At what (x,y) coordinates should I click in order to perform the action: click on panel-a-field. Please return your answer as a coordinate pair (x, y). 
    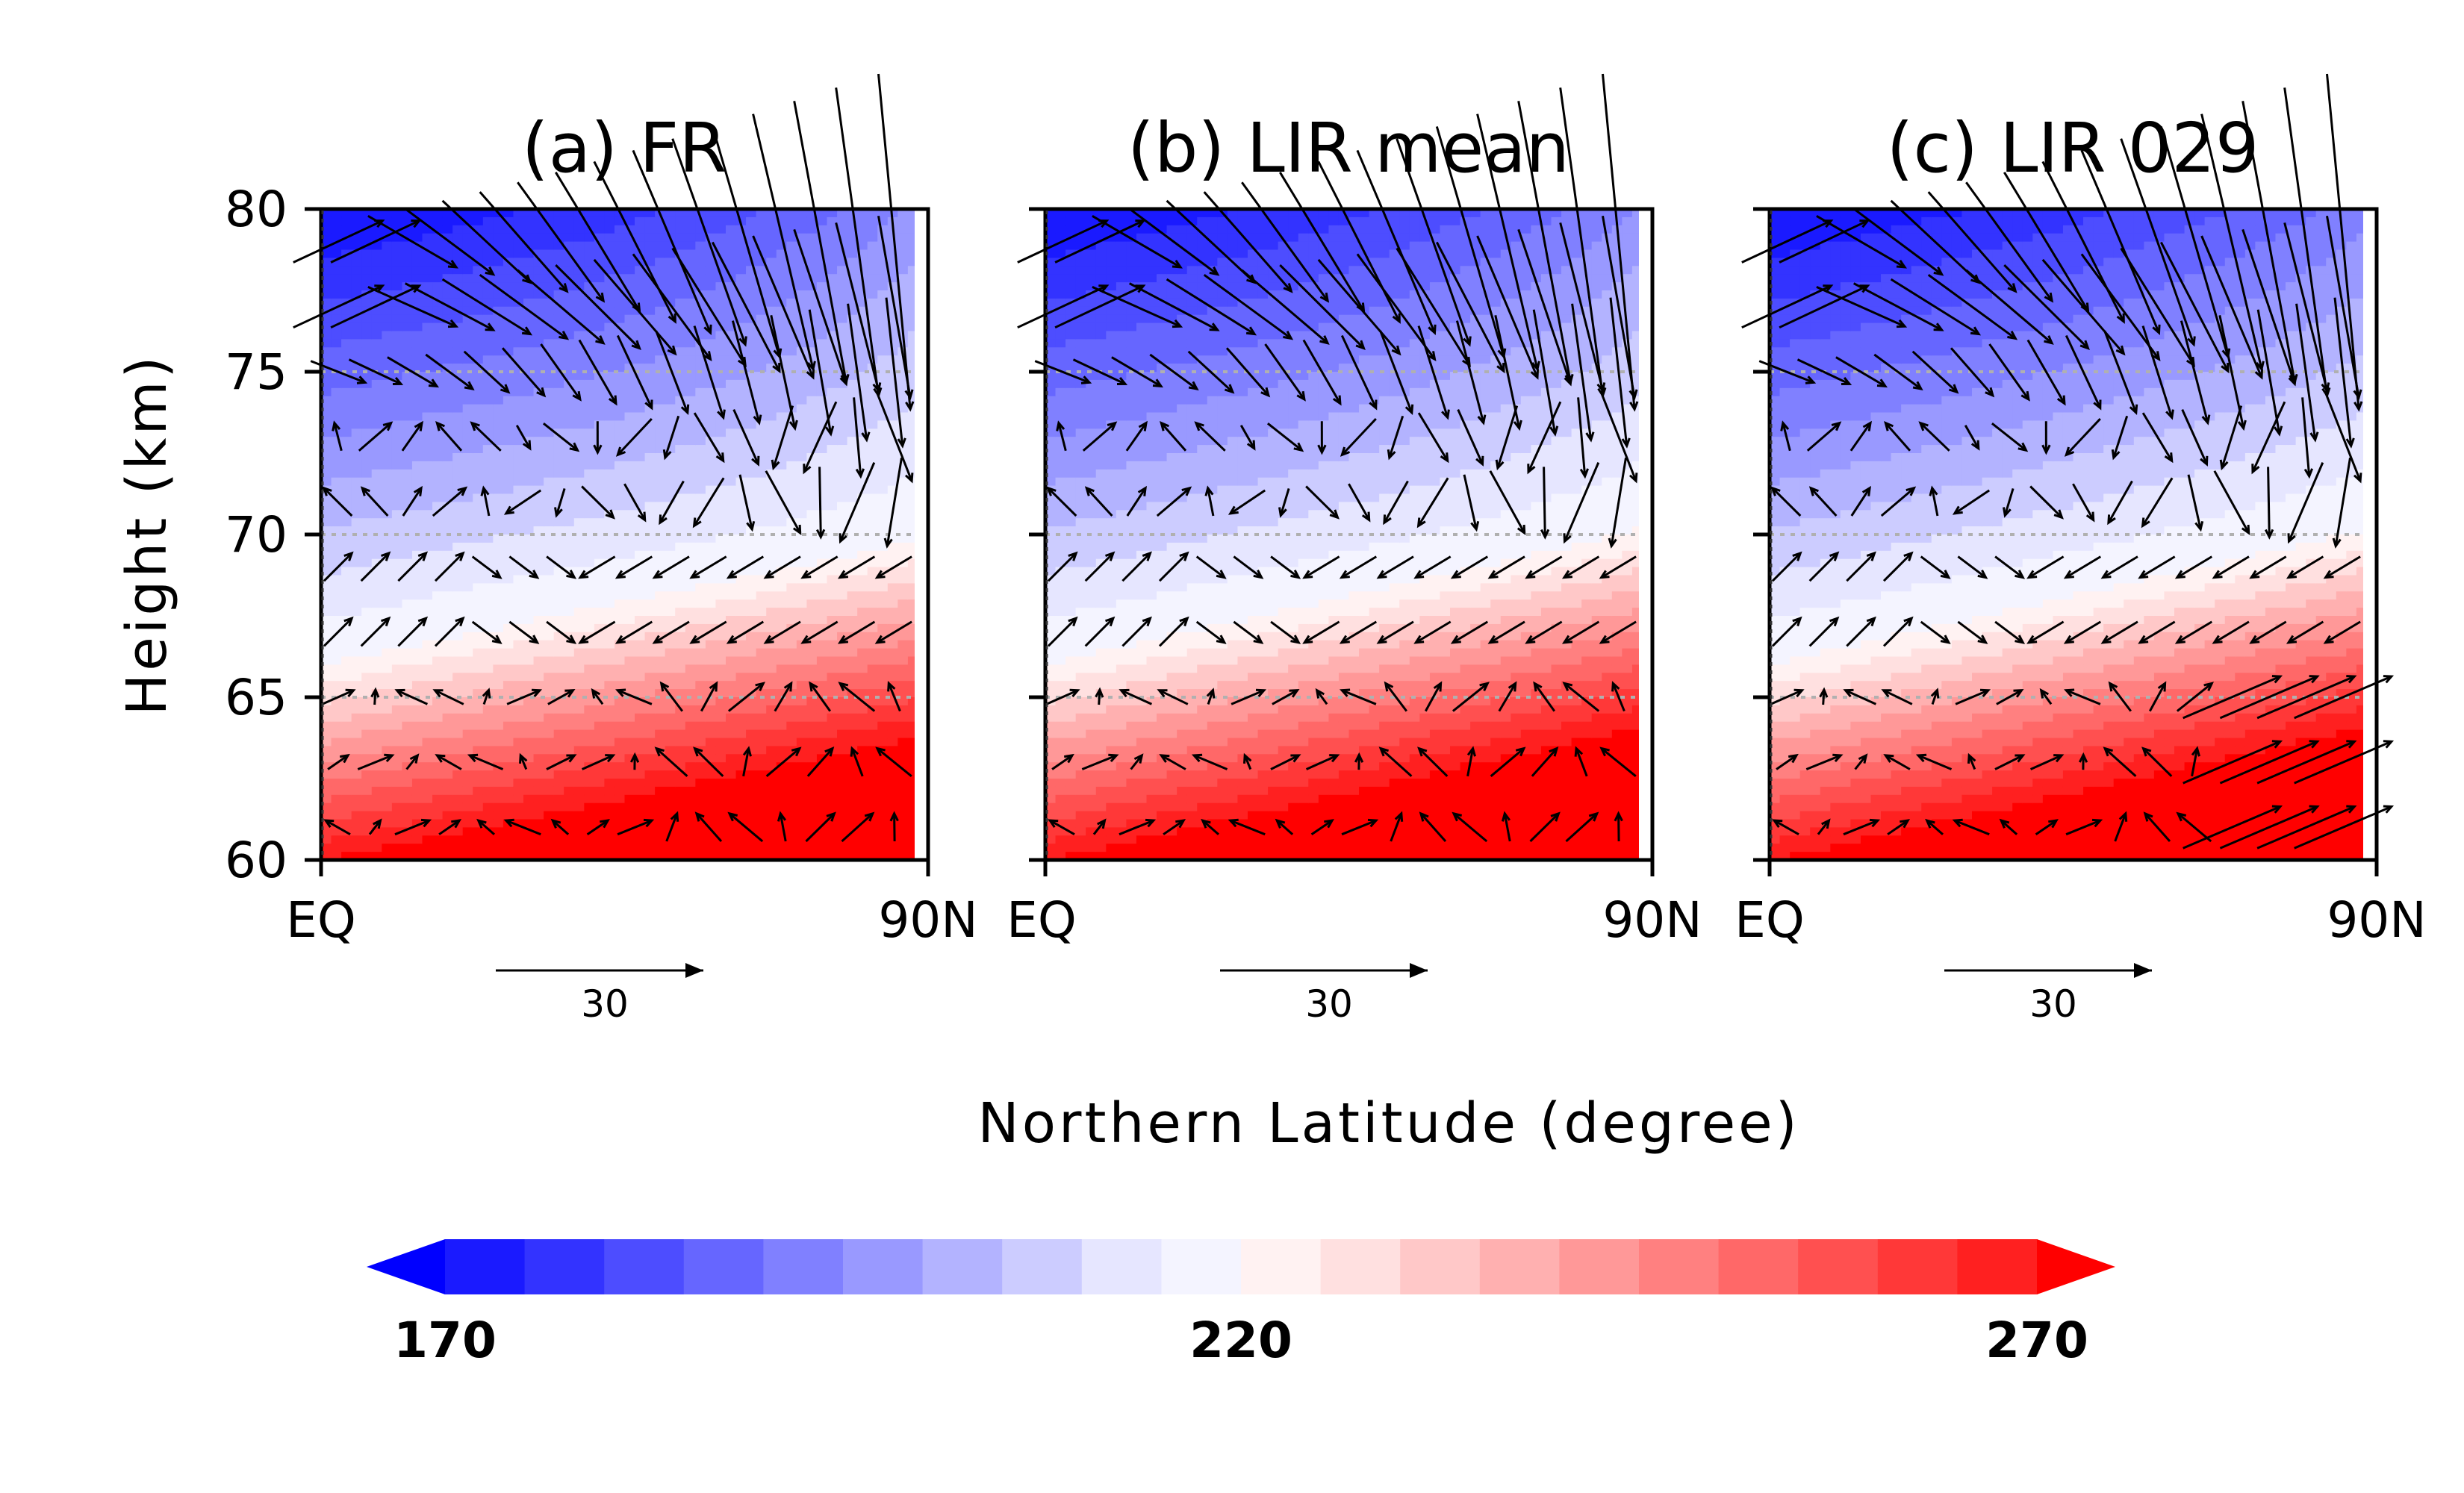
    Looking at the image, I should click on (624, 535).